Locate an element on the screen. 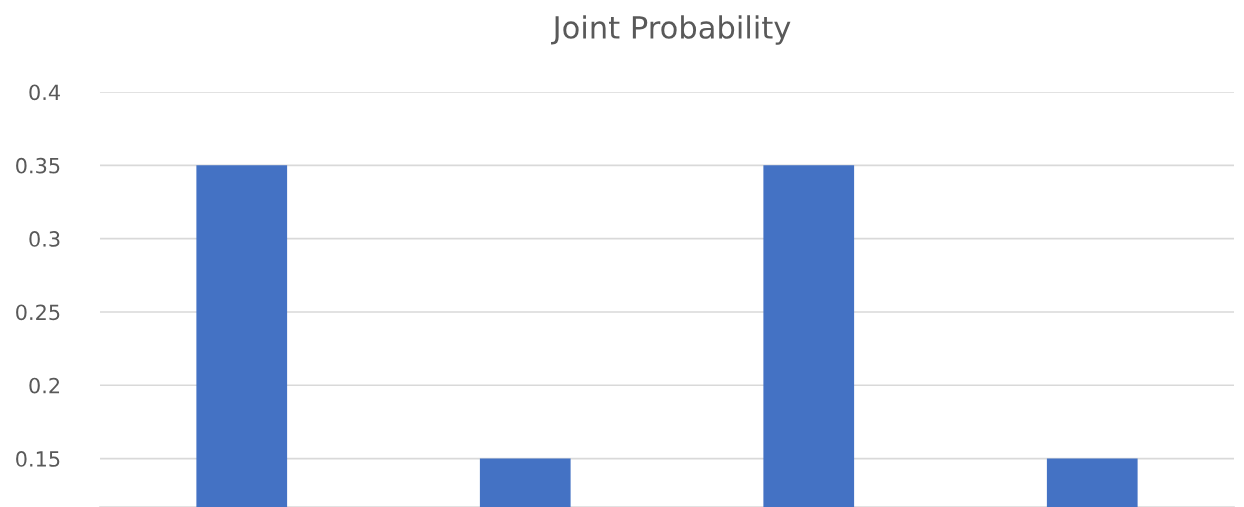 Image resolution: width=1244 pixels, height=507 pixels. y-tick-label: 0.3 is located at coordinates (44, 239).